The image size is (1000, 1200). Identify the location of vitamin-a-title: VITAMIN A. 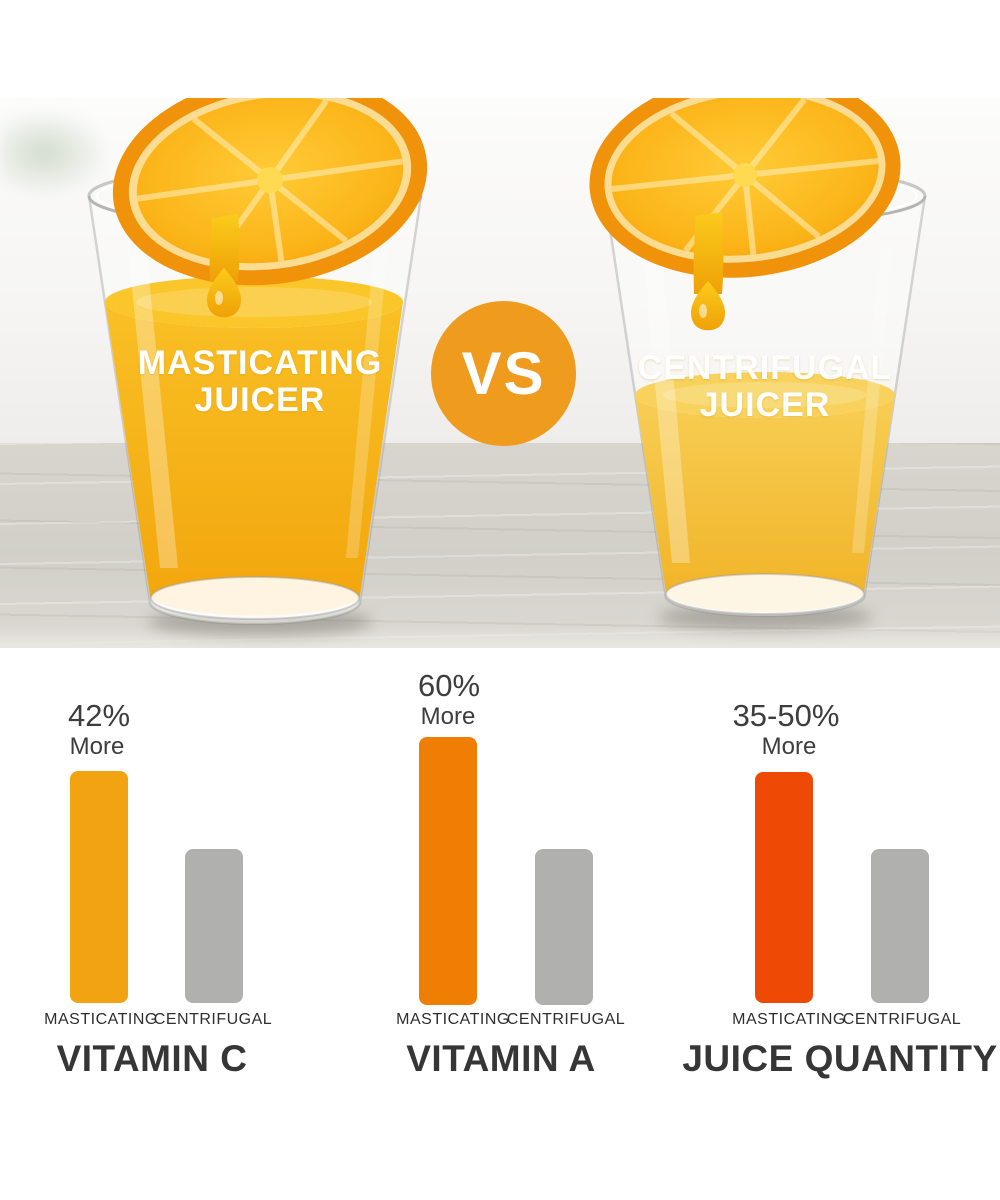
(501, 1058).